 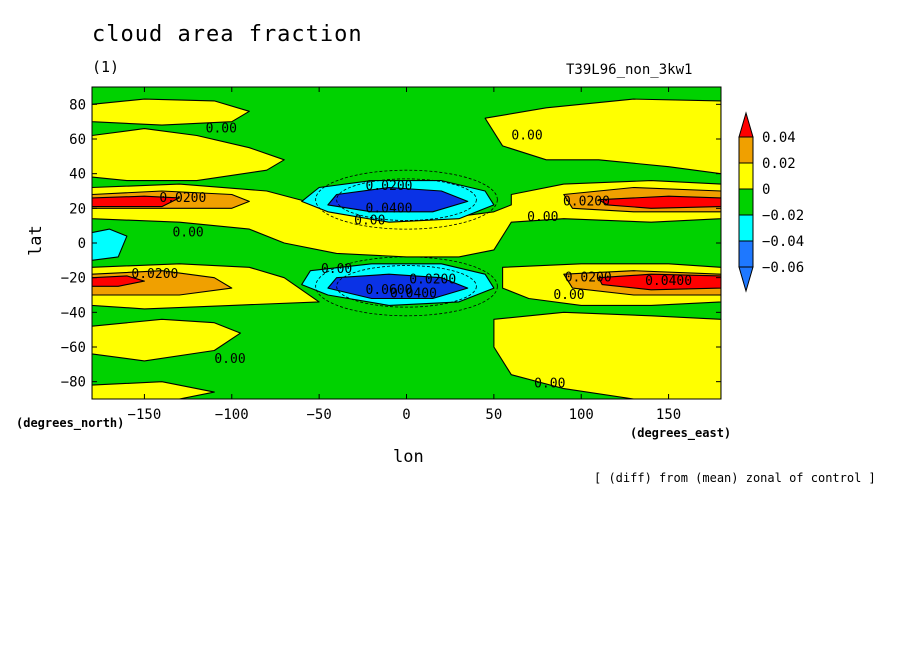 What do you see at coordinates (735, 478) in the screenshot?
I see `footnote: [ (diff) from (mean) zonal of control ]` at bounding box center [735, 478].